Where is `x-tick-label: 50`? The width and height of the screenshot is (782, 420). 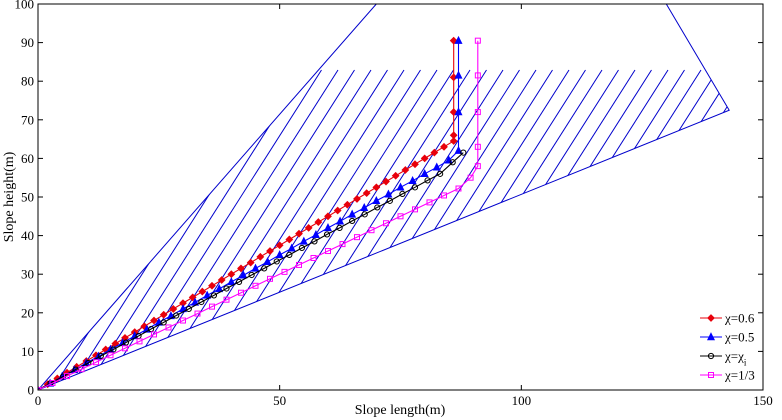
x-tick-label: 50 is located at coordinates (279, 400).